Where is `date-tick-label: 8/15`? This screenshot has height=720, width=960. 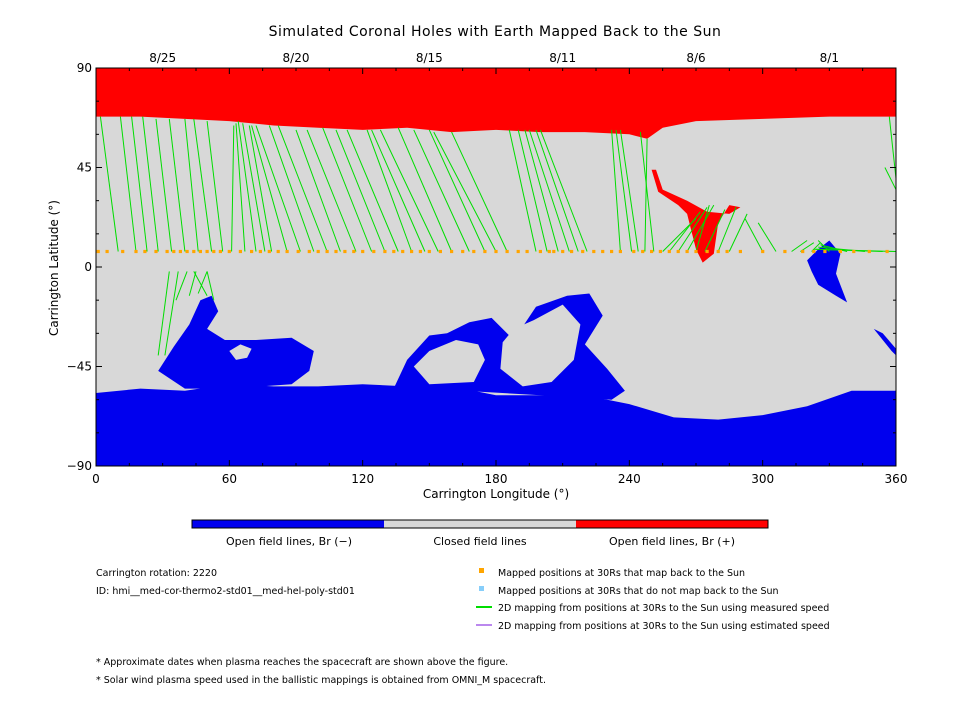
date-tick-label: 8/15 is located at coordinates (429, 58).